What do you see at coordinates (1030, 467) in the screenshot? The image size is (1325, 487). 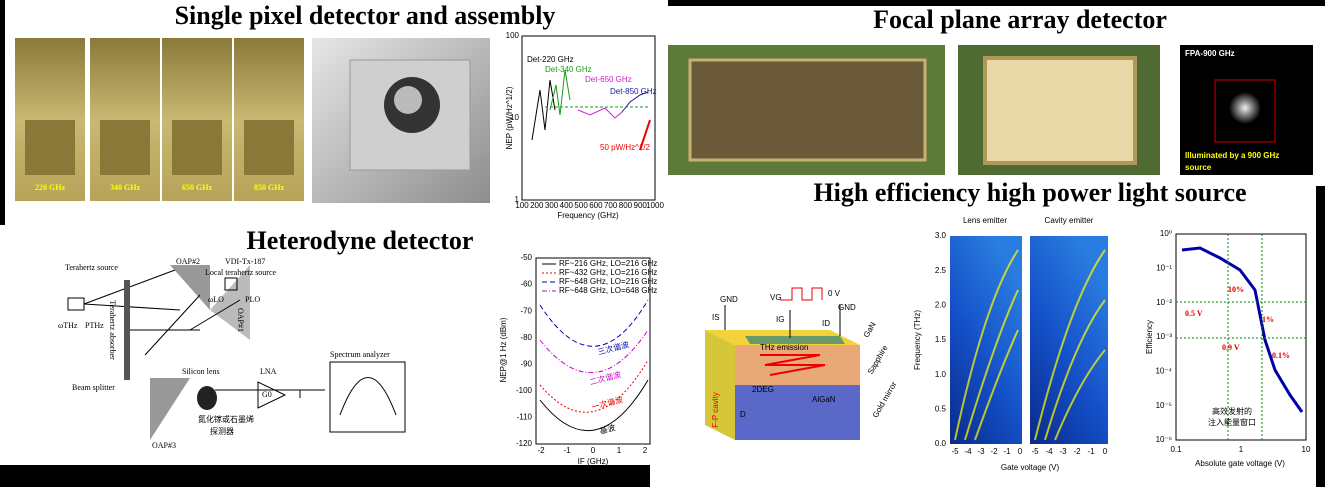 I see `x-label: Gate voltage (V)` at bounding box center [1030, 467].